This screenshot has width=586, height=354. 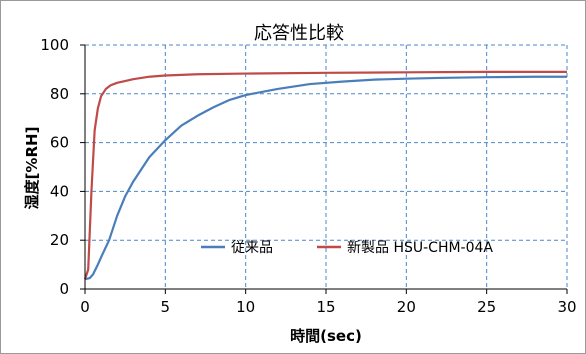 I want to click on x-tick-label: 10, so click(x=245, y=307).